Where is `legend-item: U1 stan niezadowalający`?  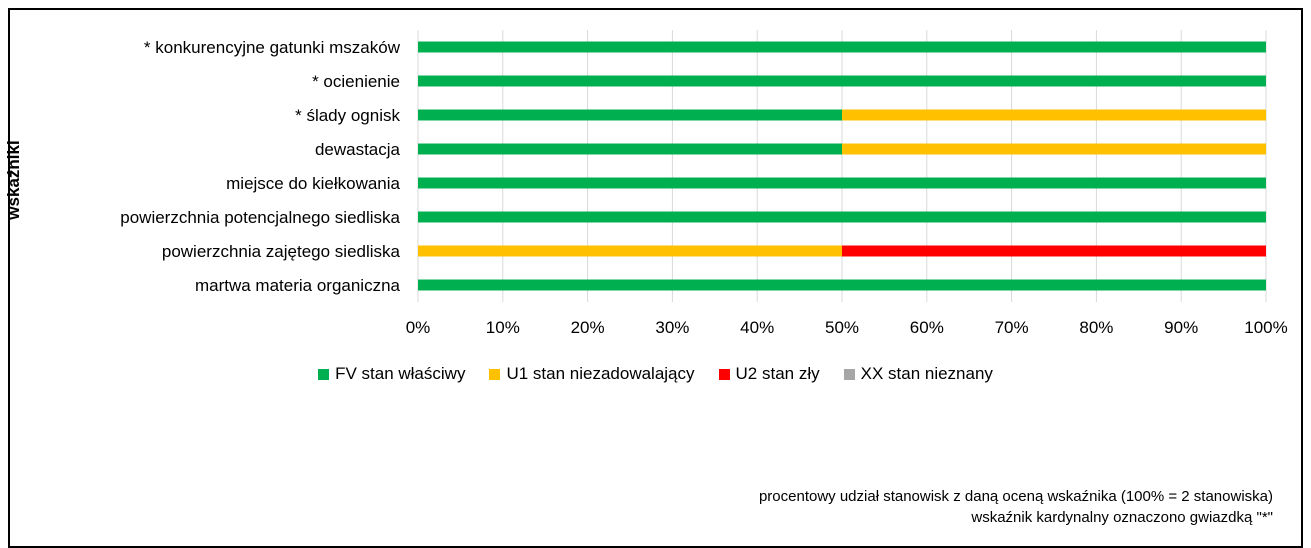 legend-item: U1 stan niezadowalający is located at coordinates (592, 374).